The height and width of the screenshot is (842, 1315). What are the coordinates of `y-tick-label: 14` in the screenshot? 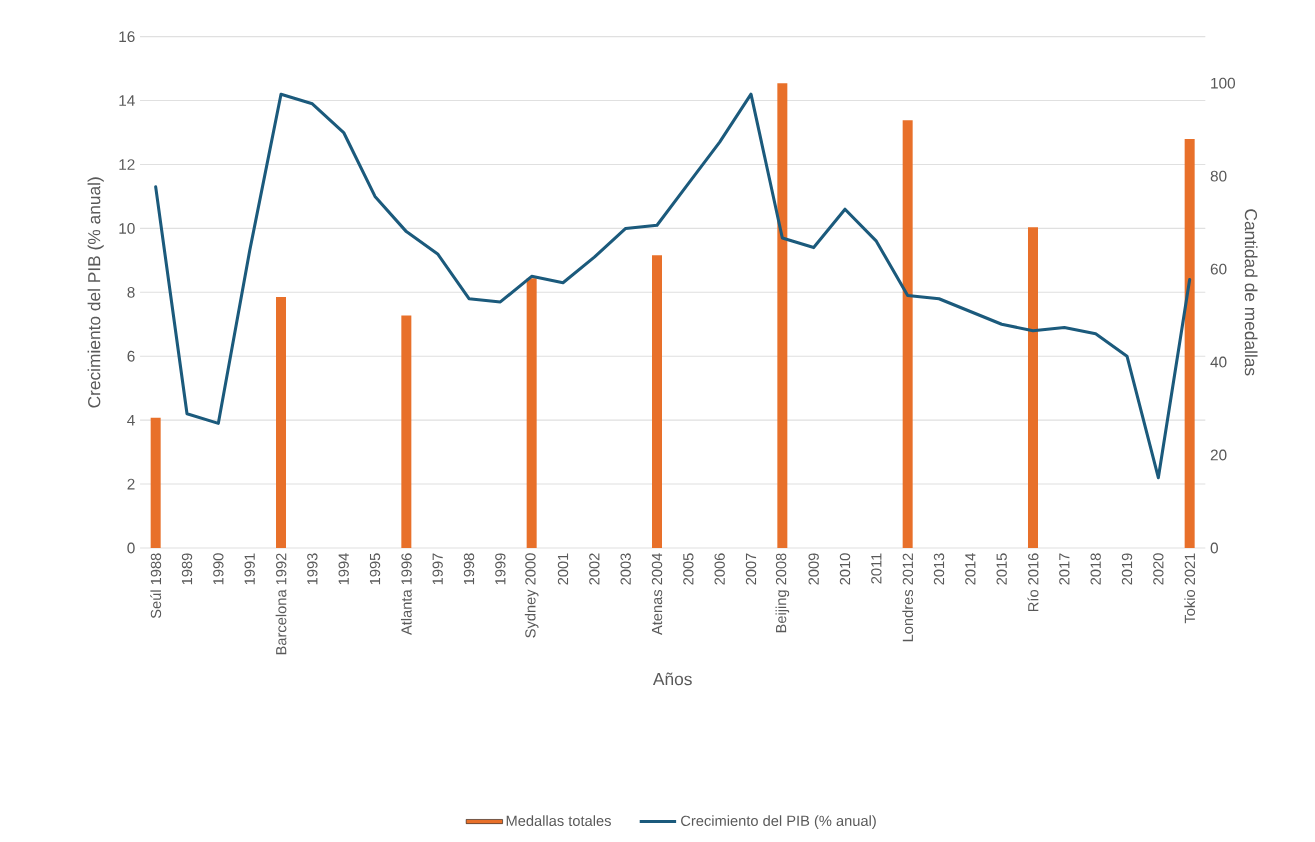 It's located at (127, 100).